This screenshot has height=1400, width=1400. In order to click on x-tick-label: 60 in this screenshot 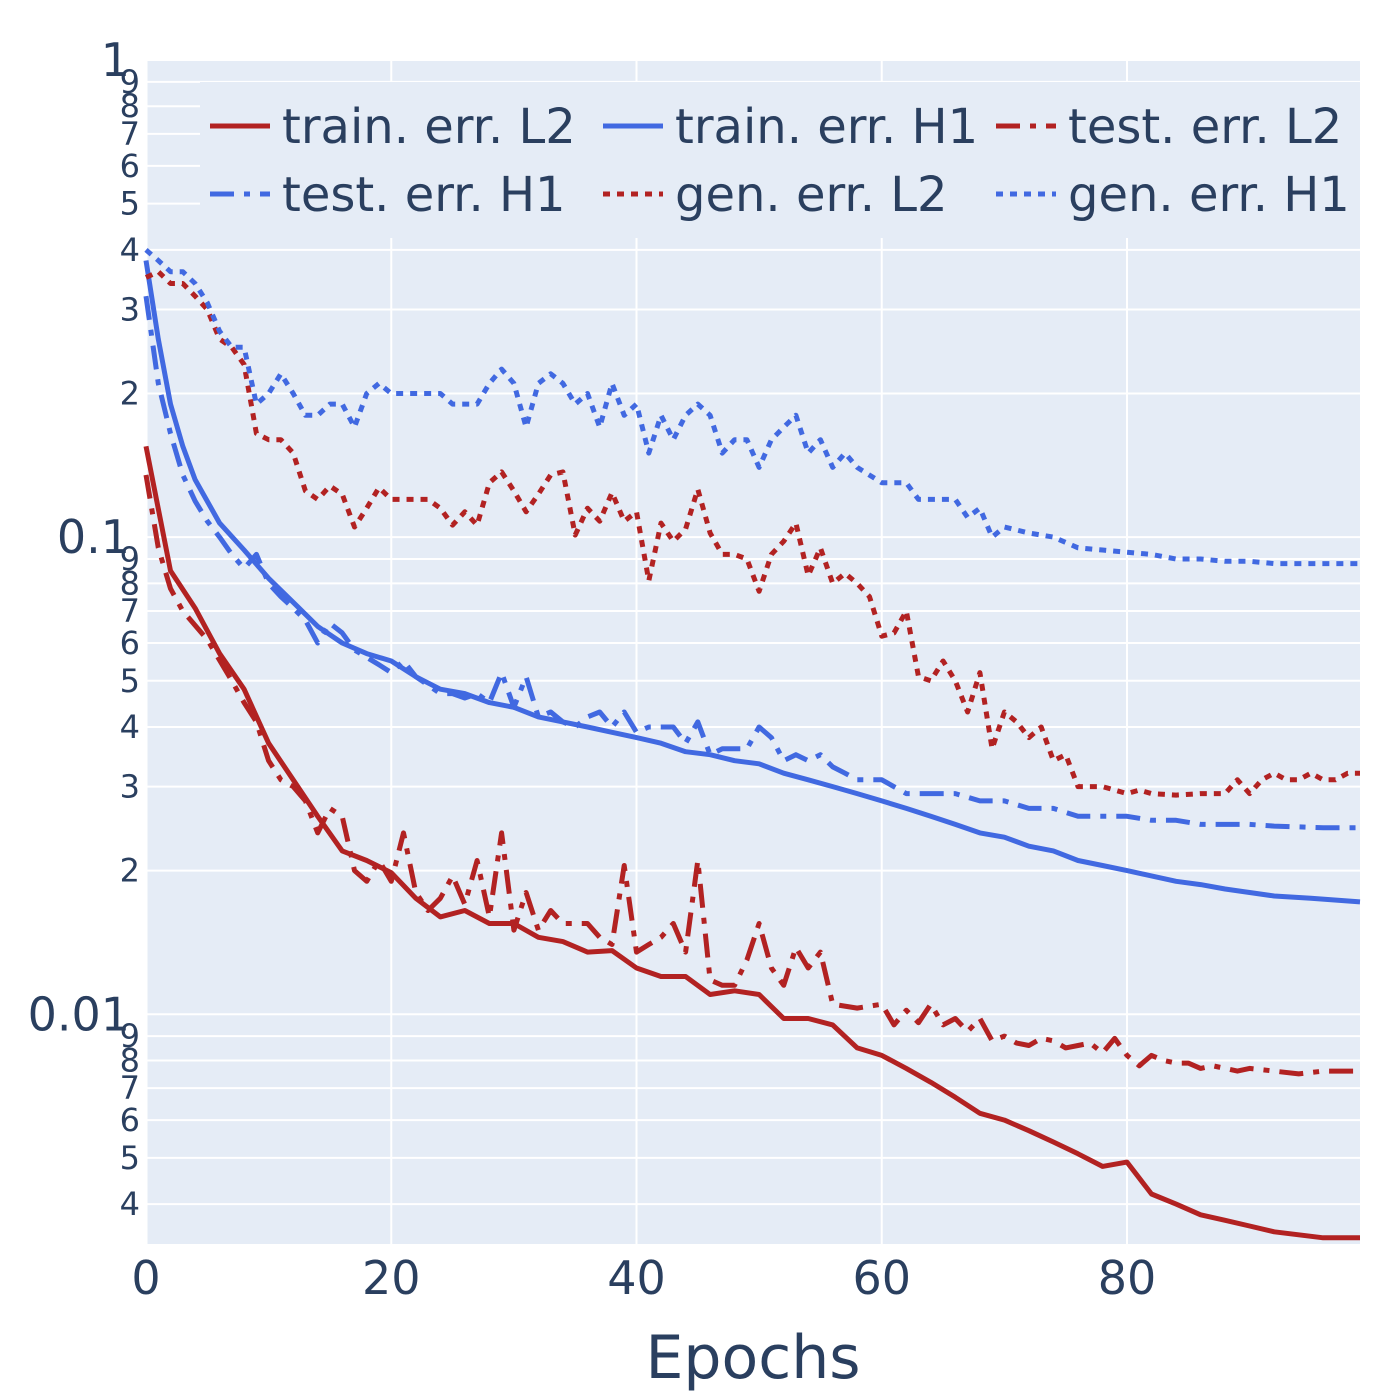, I will do `click(881, 1278)`.